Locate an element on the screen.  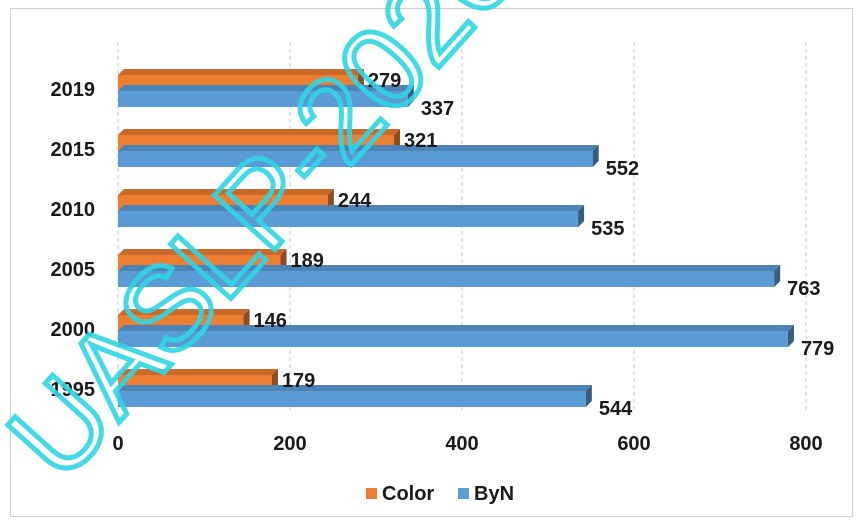
category-label: 2015 is located at coordinates (73, 150).